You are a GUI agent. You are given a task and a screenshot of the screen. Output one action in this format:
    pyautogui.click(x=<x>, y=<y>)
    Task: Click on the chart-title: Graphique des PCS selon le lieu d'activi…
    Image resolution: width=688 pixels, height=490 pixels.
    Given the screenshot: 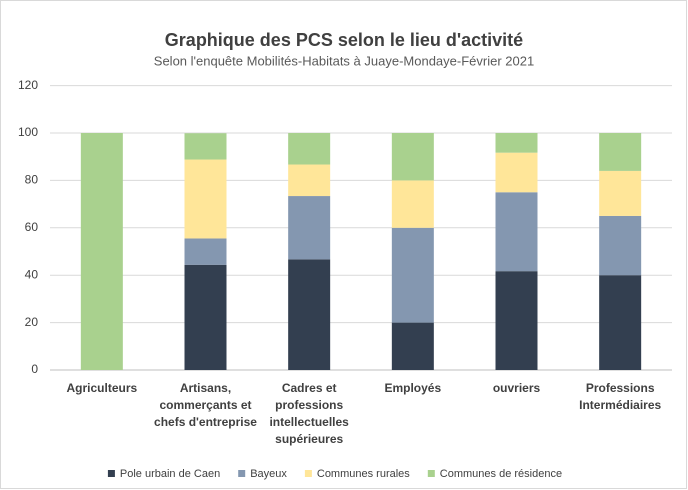 What is the action you would take?
    pyautogui.click(x=344, y=40)
    